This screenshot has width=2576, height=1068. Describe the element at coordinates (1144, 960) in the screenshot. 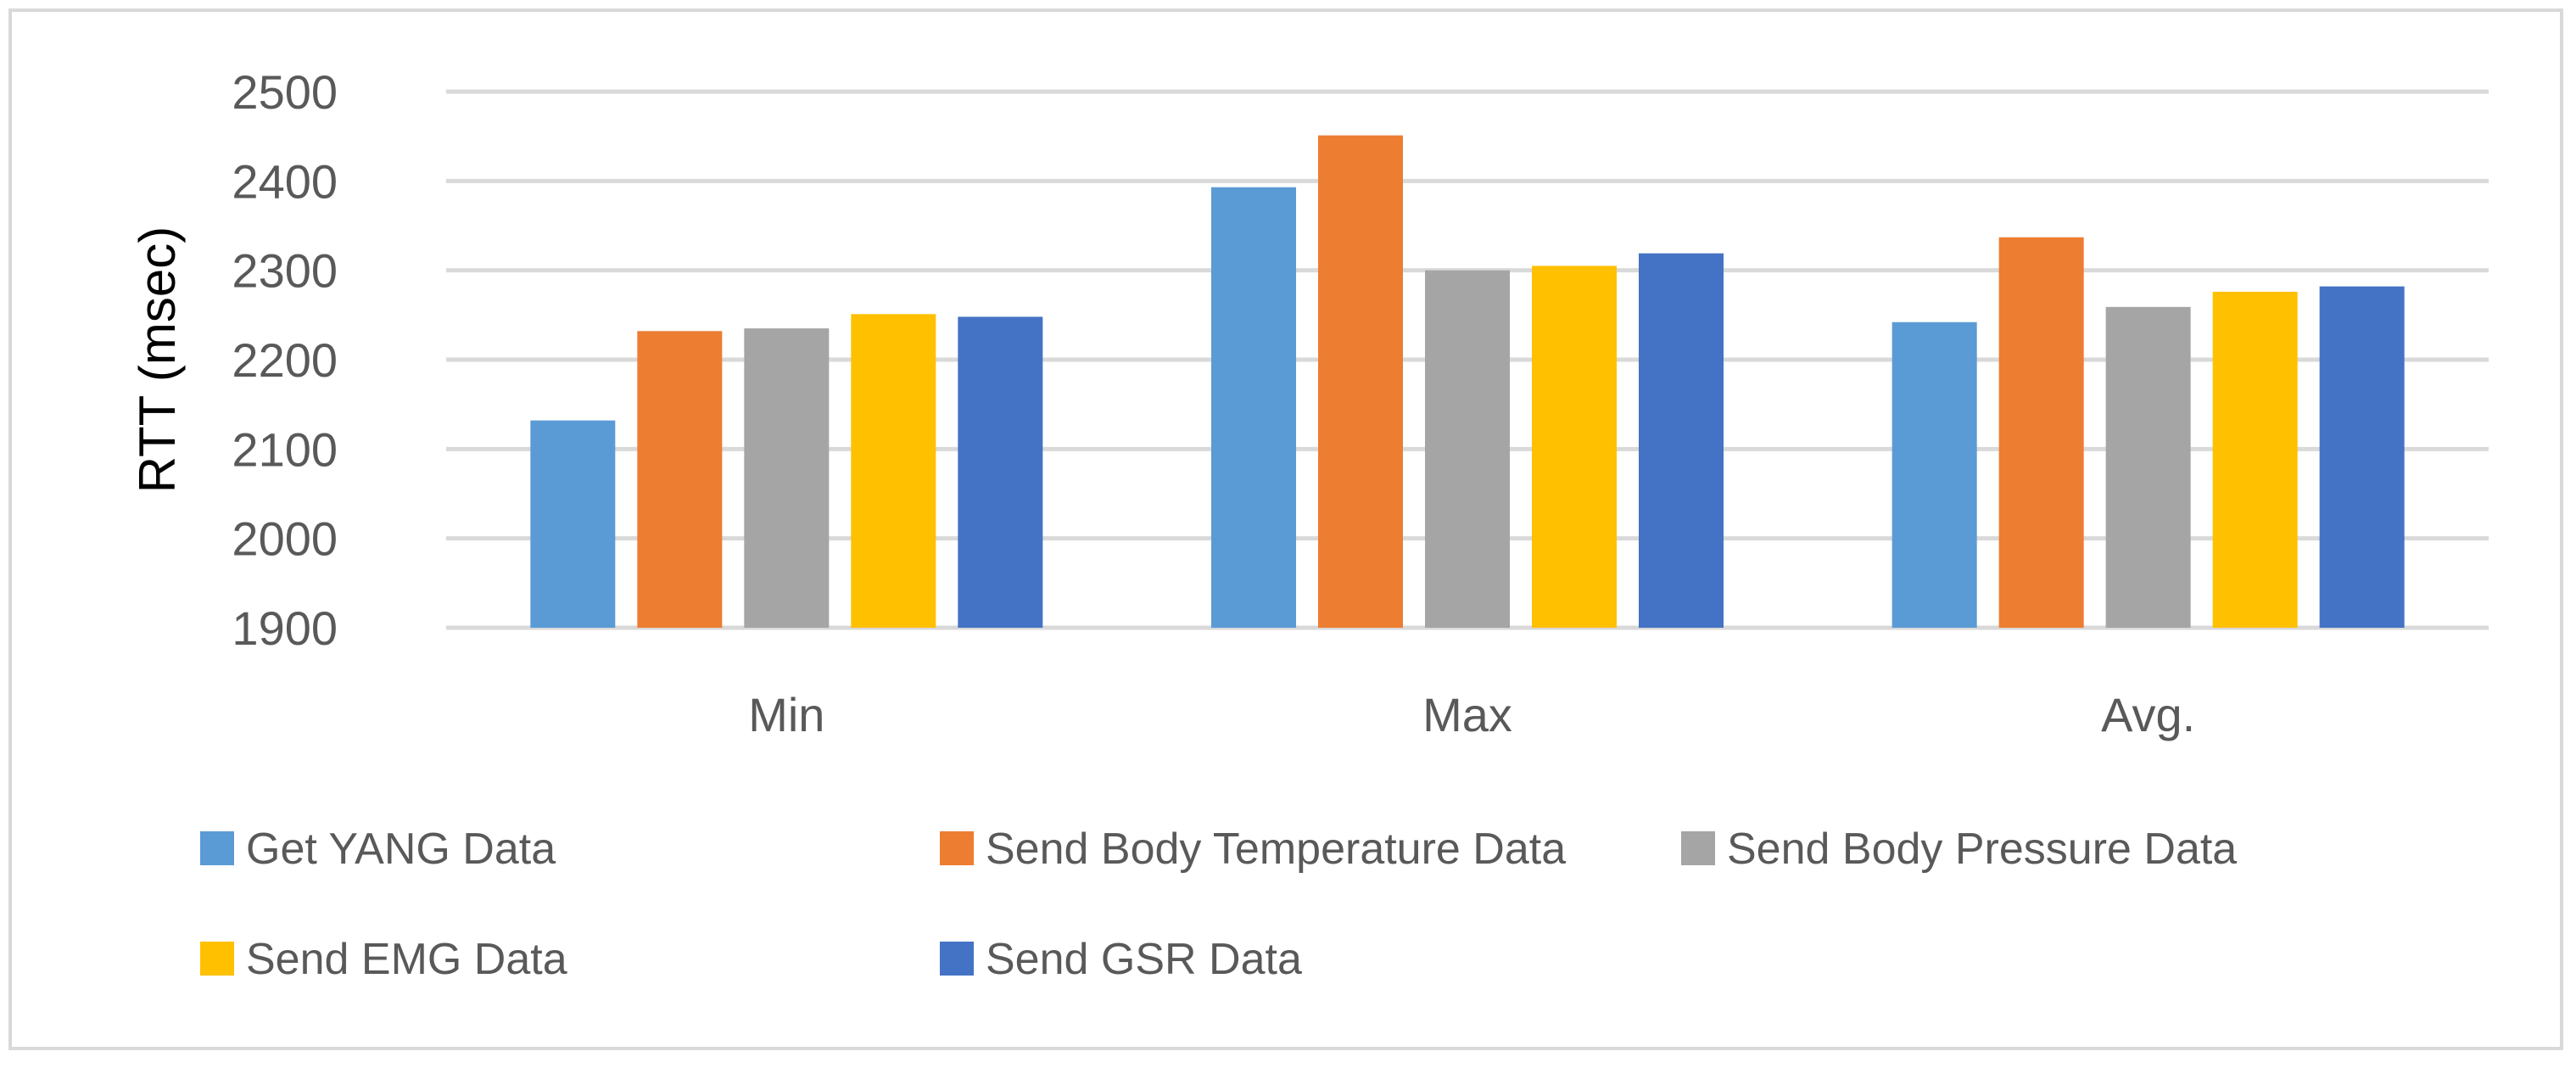

I see `legend-label: Send GSR Data` at that location.